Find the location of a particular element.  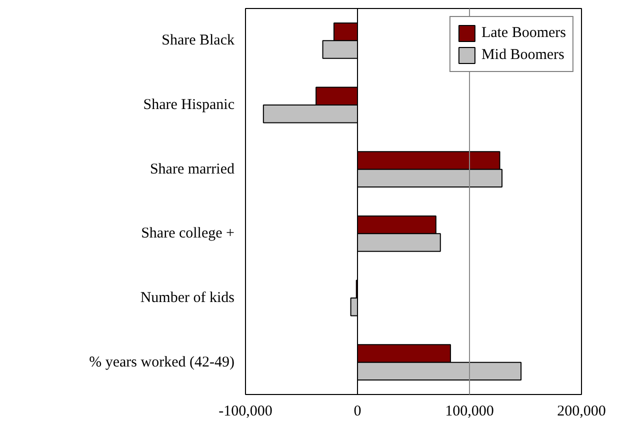

y-tick-label: Share Black is located at coordinates (198, 40).